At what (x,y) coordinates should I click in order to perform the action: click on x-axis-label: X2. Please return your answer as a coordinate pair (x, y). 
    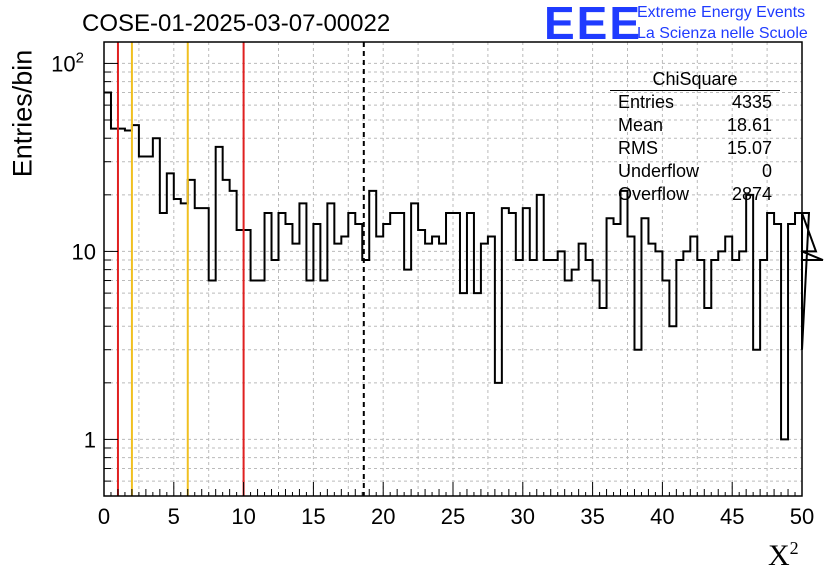
    Looking at the image, I should click on (783, 555).